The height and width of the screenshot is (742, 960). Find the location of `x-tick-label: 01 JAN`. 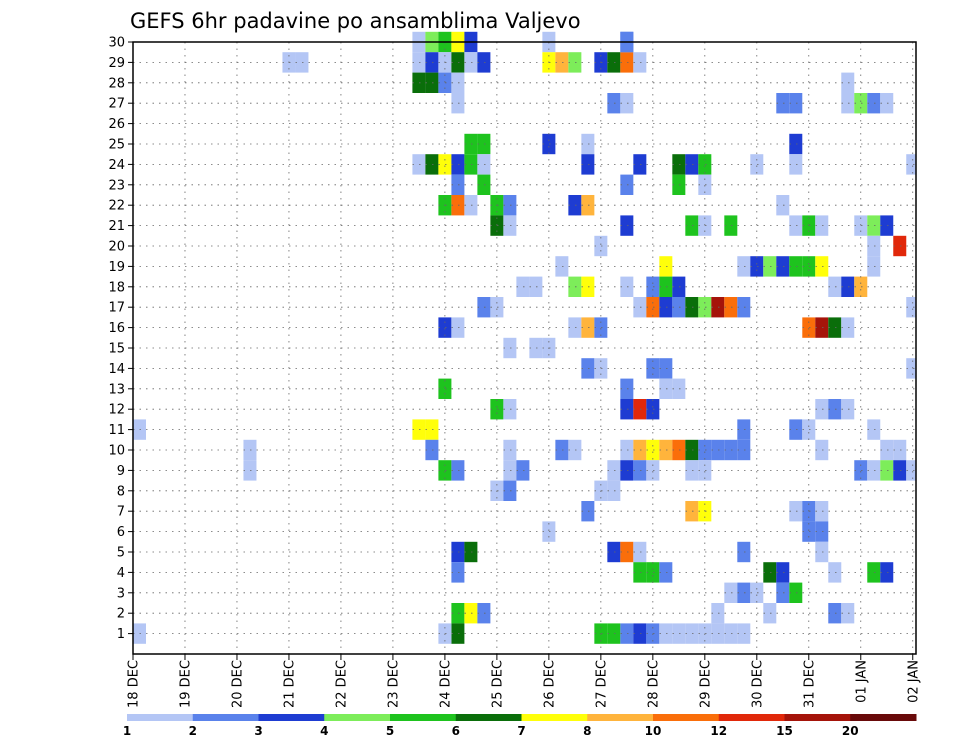

x-tick-label: 01 JAN is located at coordinates (861, 681).